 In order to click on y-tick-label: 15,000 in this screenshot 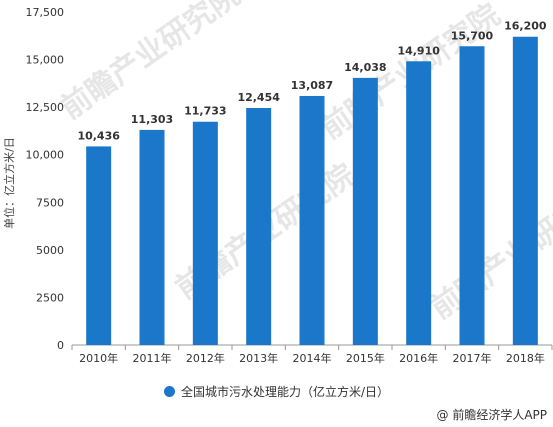, I will do `click(45, 60)`.